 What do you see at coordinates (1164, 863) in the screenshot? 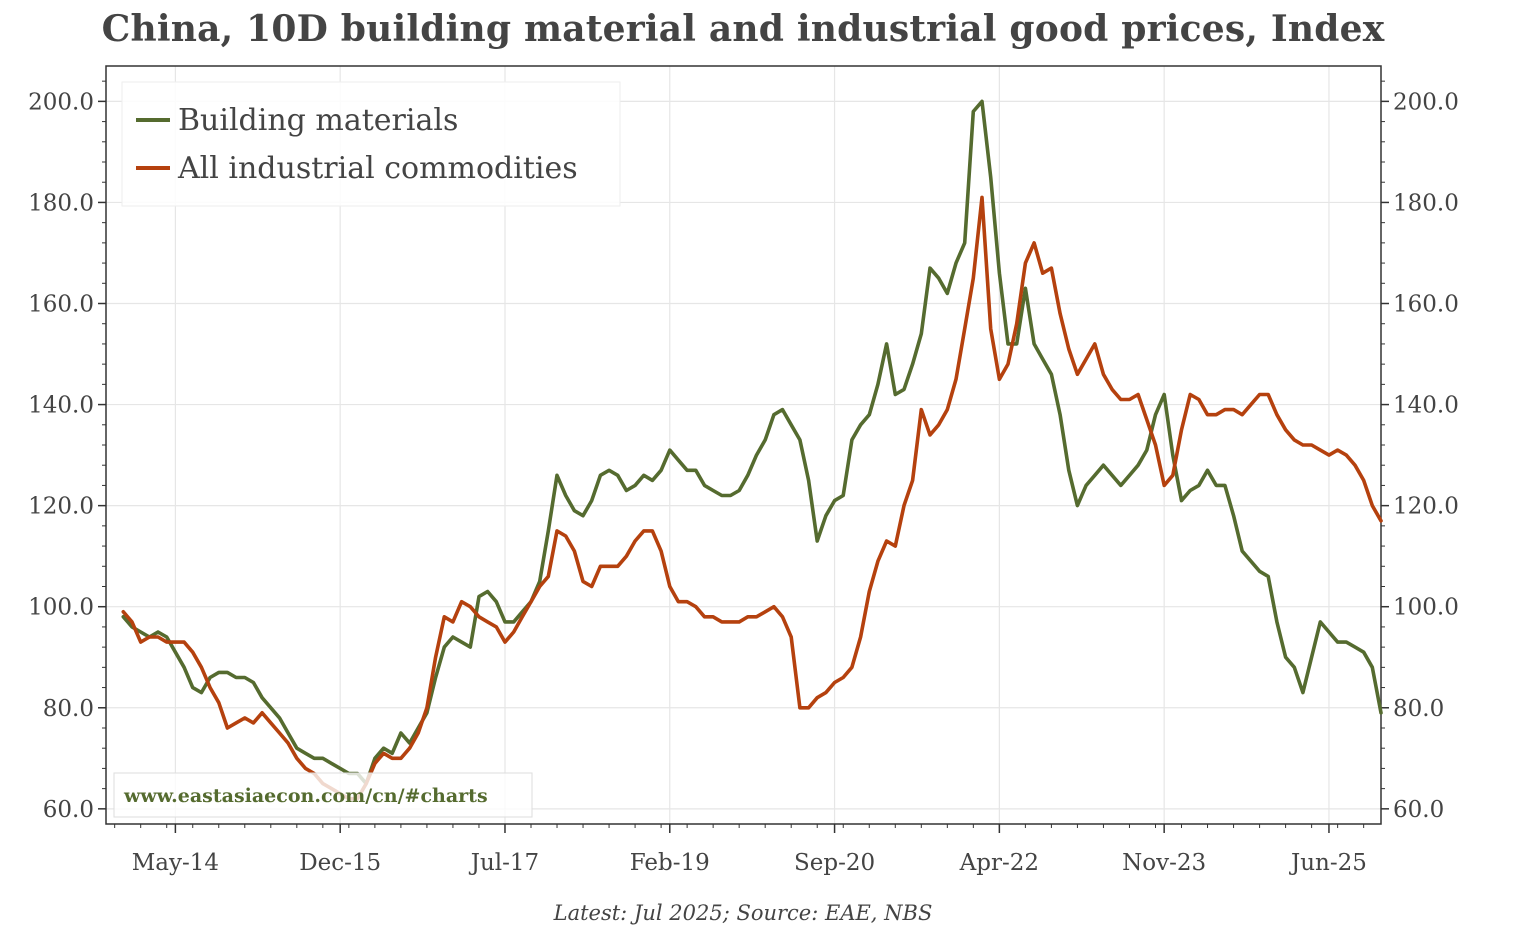
I see `x-tick-label: Nov-23` at bounding box center [1164, 863].